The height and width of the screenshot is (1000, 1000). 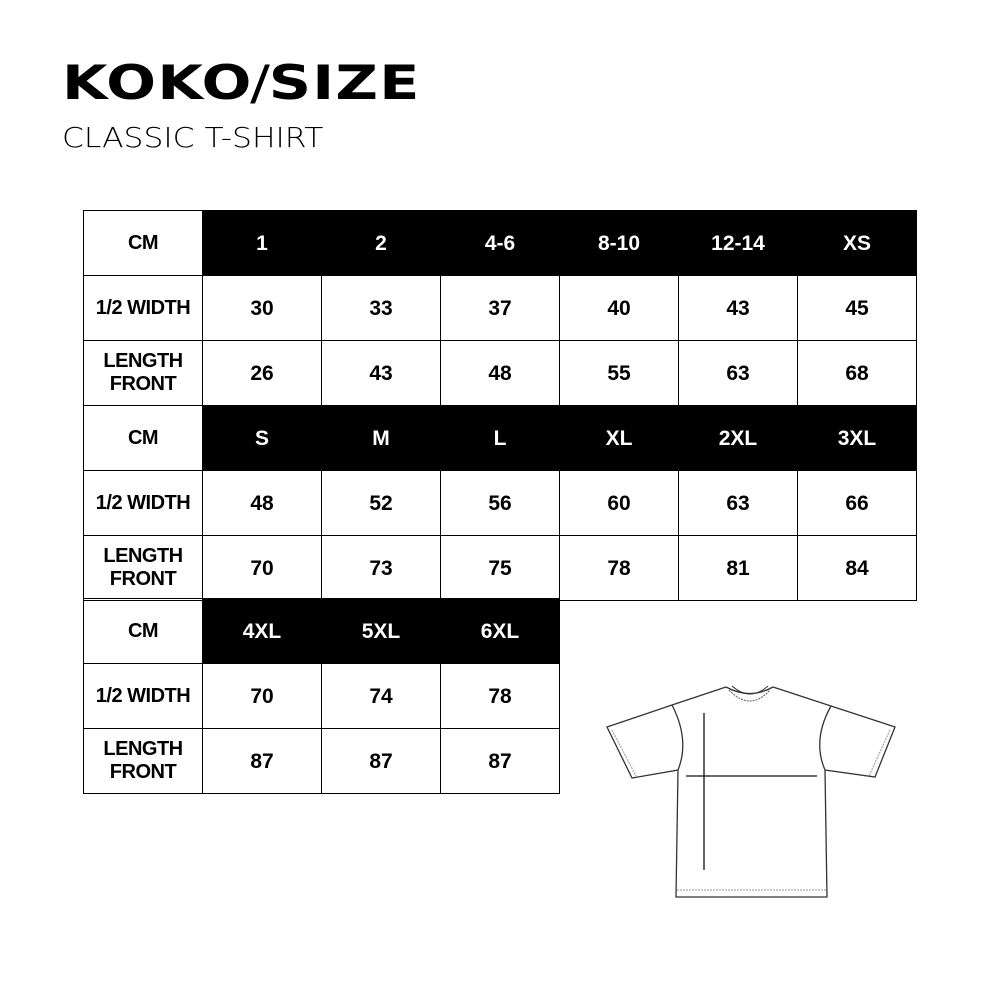 What do you see at coordinates (381, 438) in the screenshot?
I see `size-header: M` at bounding box center [381, 438].